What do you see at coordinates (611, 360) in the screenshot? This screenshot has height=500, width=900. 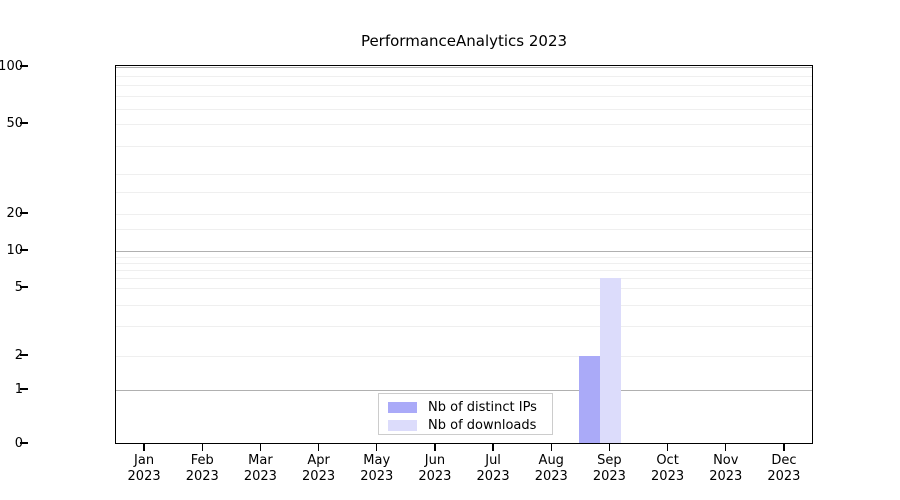 I see `bar-downloads` at bounding box center [611, 360].